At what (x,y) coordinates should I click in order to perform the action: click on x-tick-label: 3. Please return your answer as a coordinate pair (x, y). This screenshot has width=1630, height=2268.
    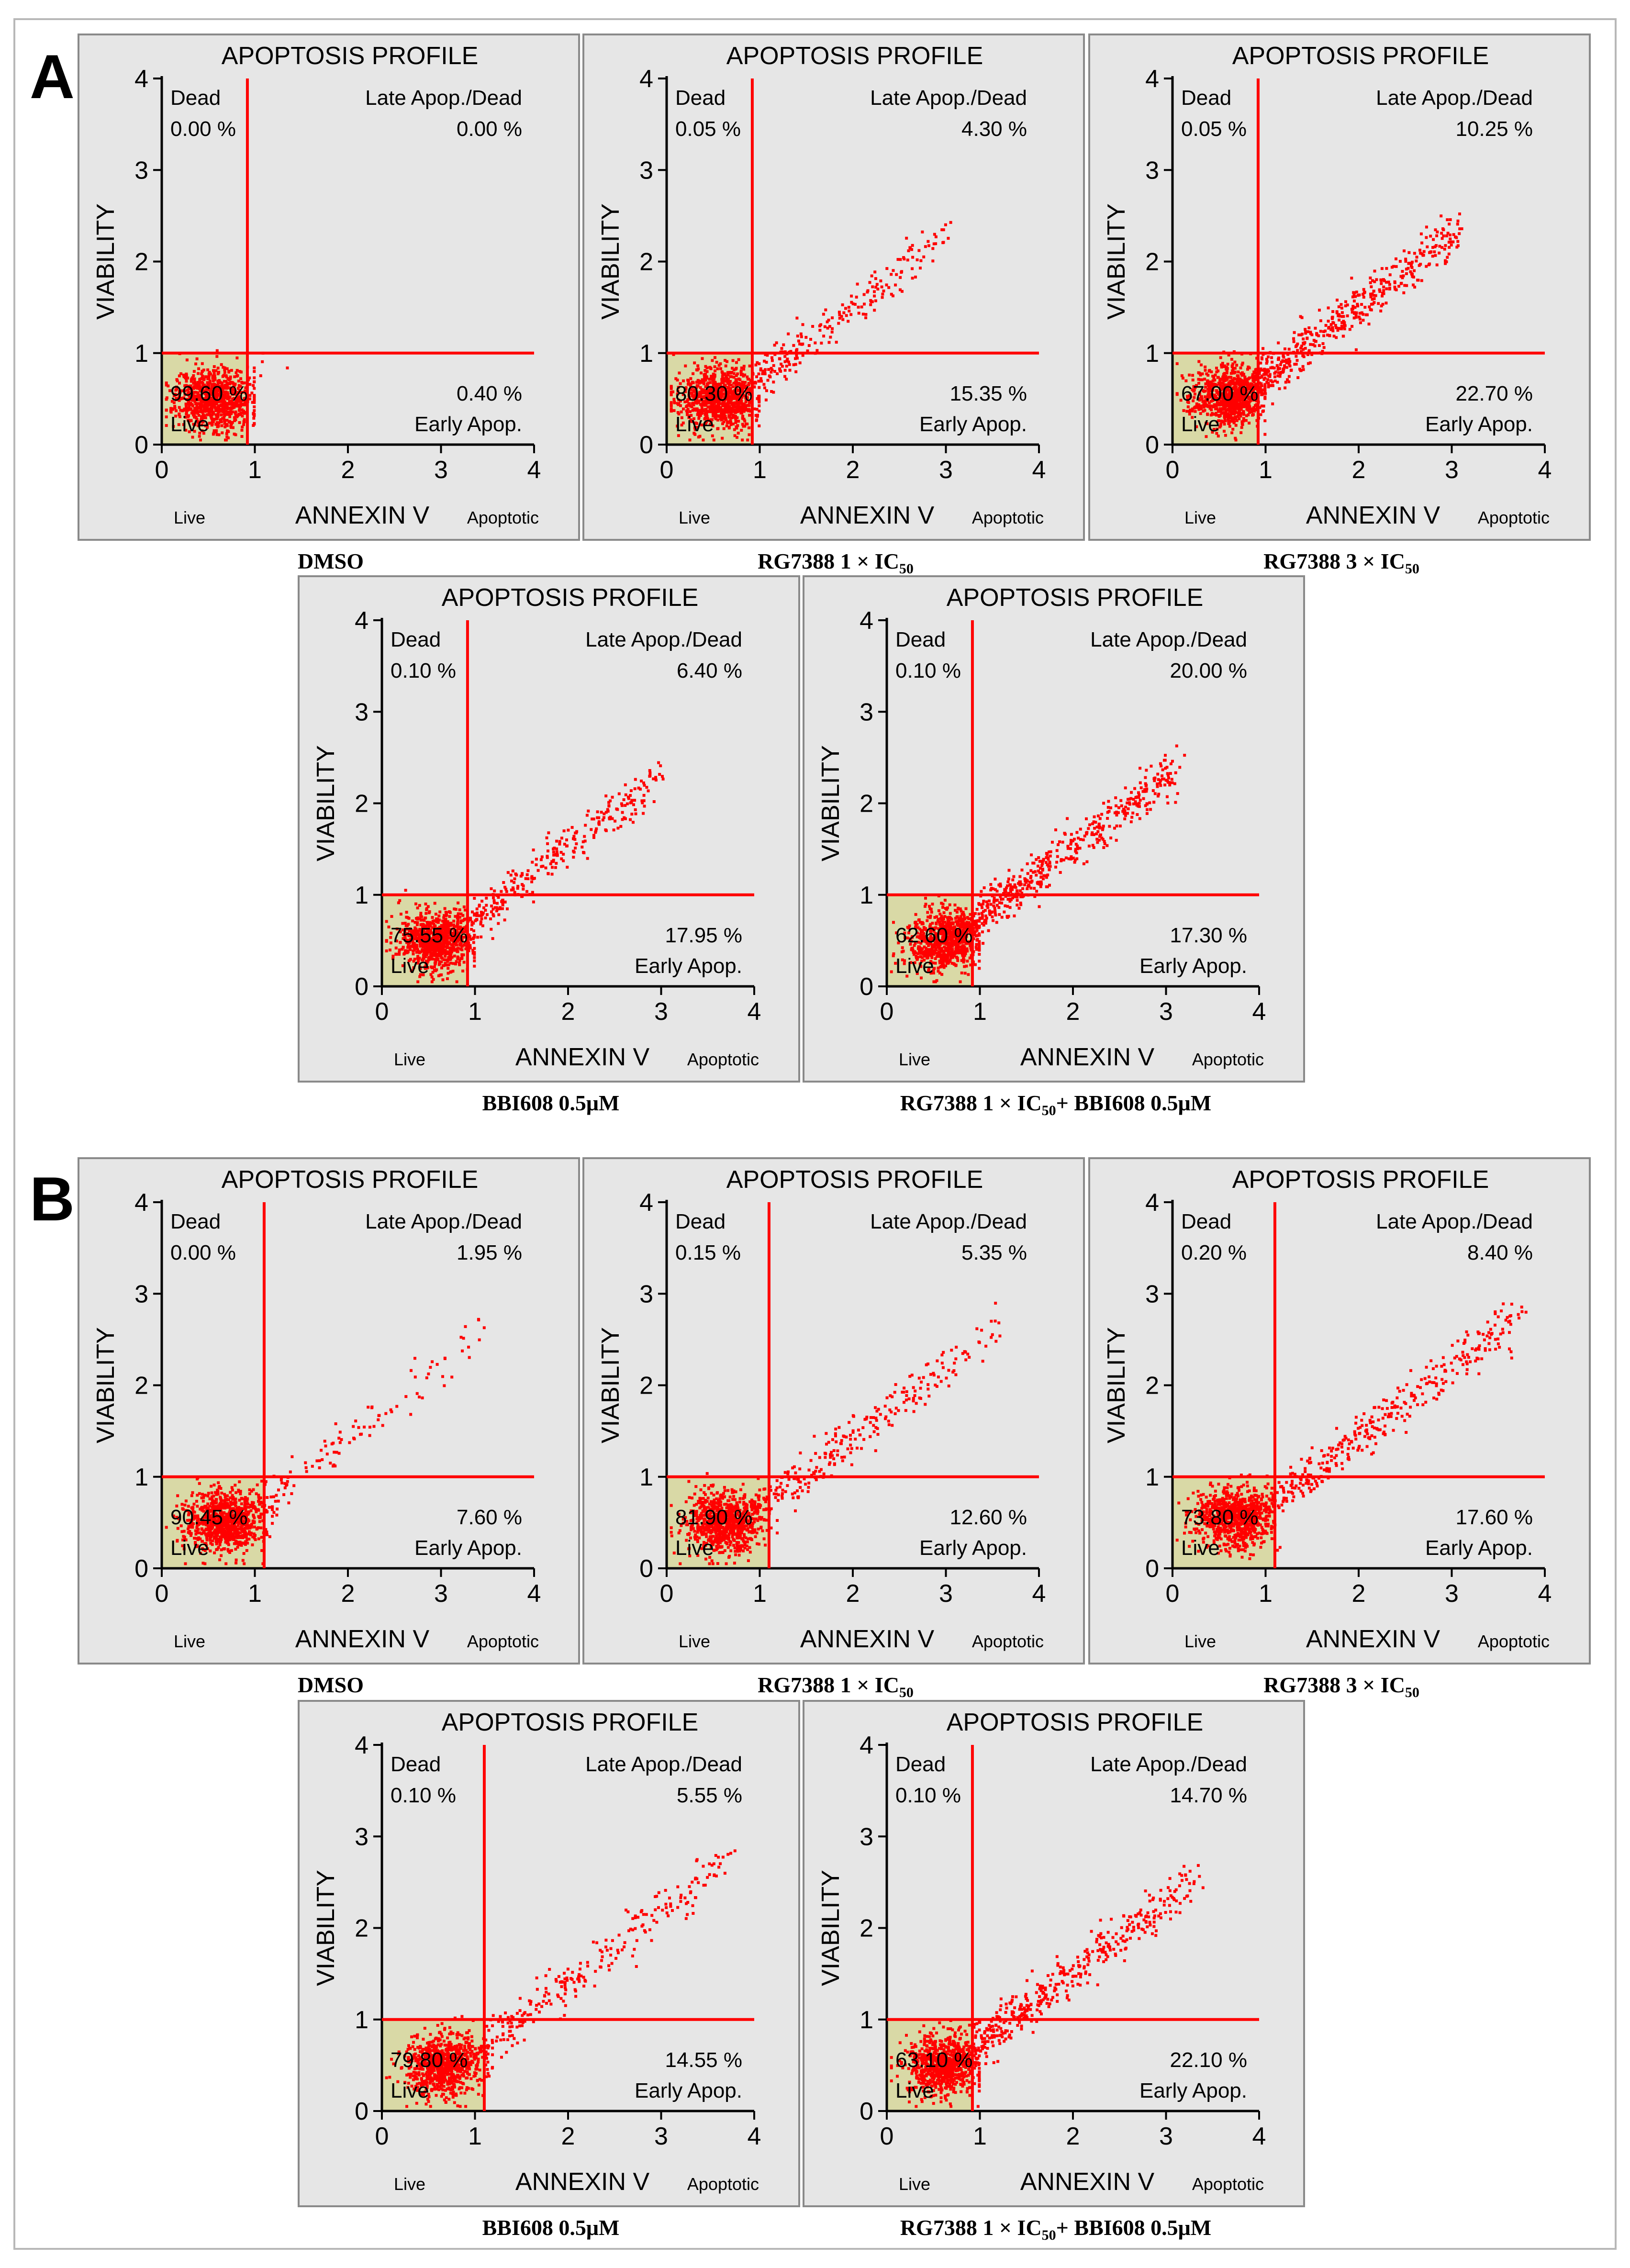
    Looking at the image, I should click on (661, 1012).